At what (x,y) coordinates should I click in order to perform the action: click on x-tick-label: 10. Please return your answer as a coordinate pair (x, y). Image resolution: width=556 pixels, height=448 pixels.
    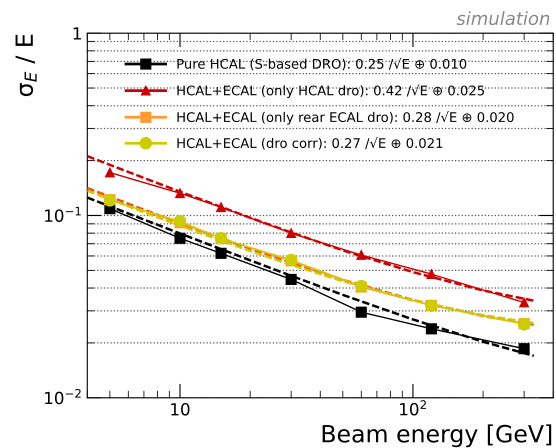
    Looking at the image, I should click on (180, 409).